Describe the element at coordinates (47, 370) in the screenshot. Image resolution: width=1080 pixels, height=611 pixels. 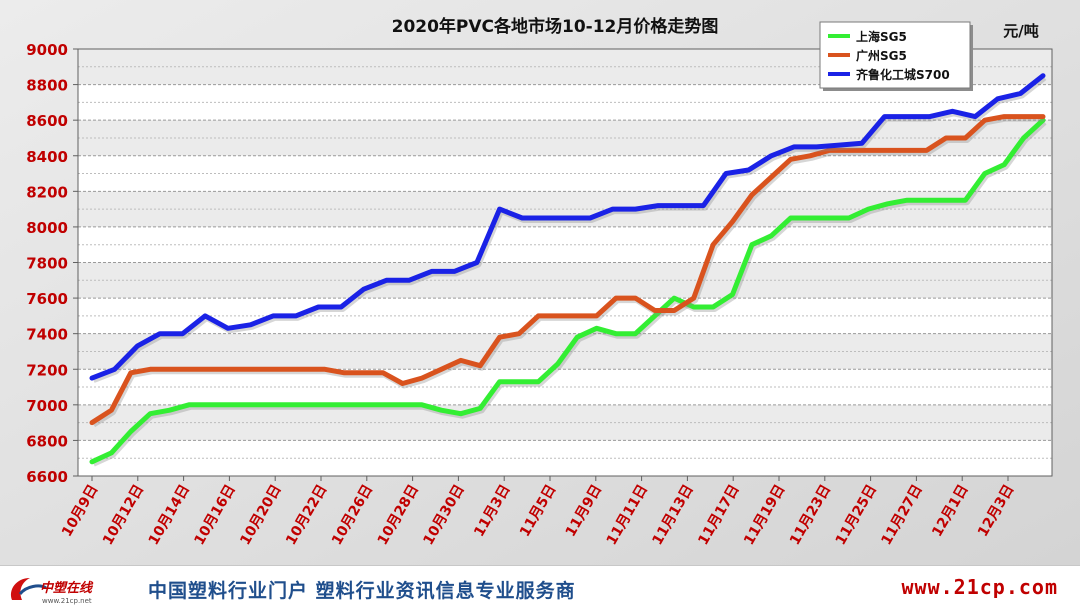
I see `y-tick-label: 7200` at that location.